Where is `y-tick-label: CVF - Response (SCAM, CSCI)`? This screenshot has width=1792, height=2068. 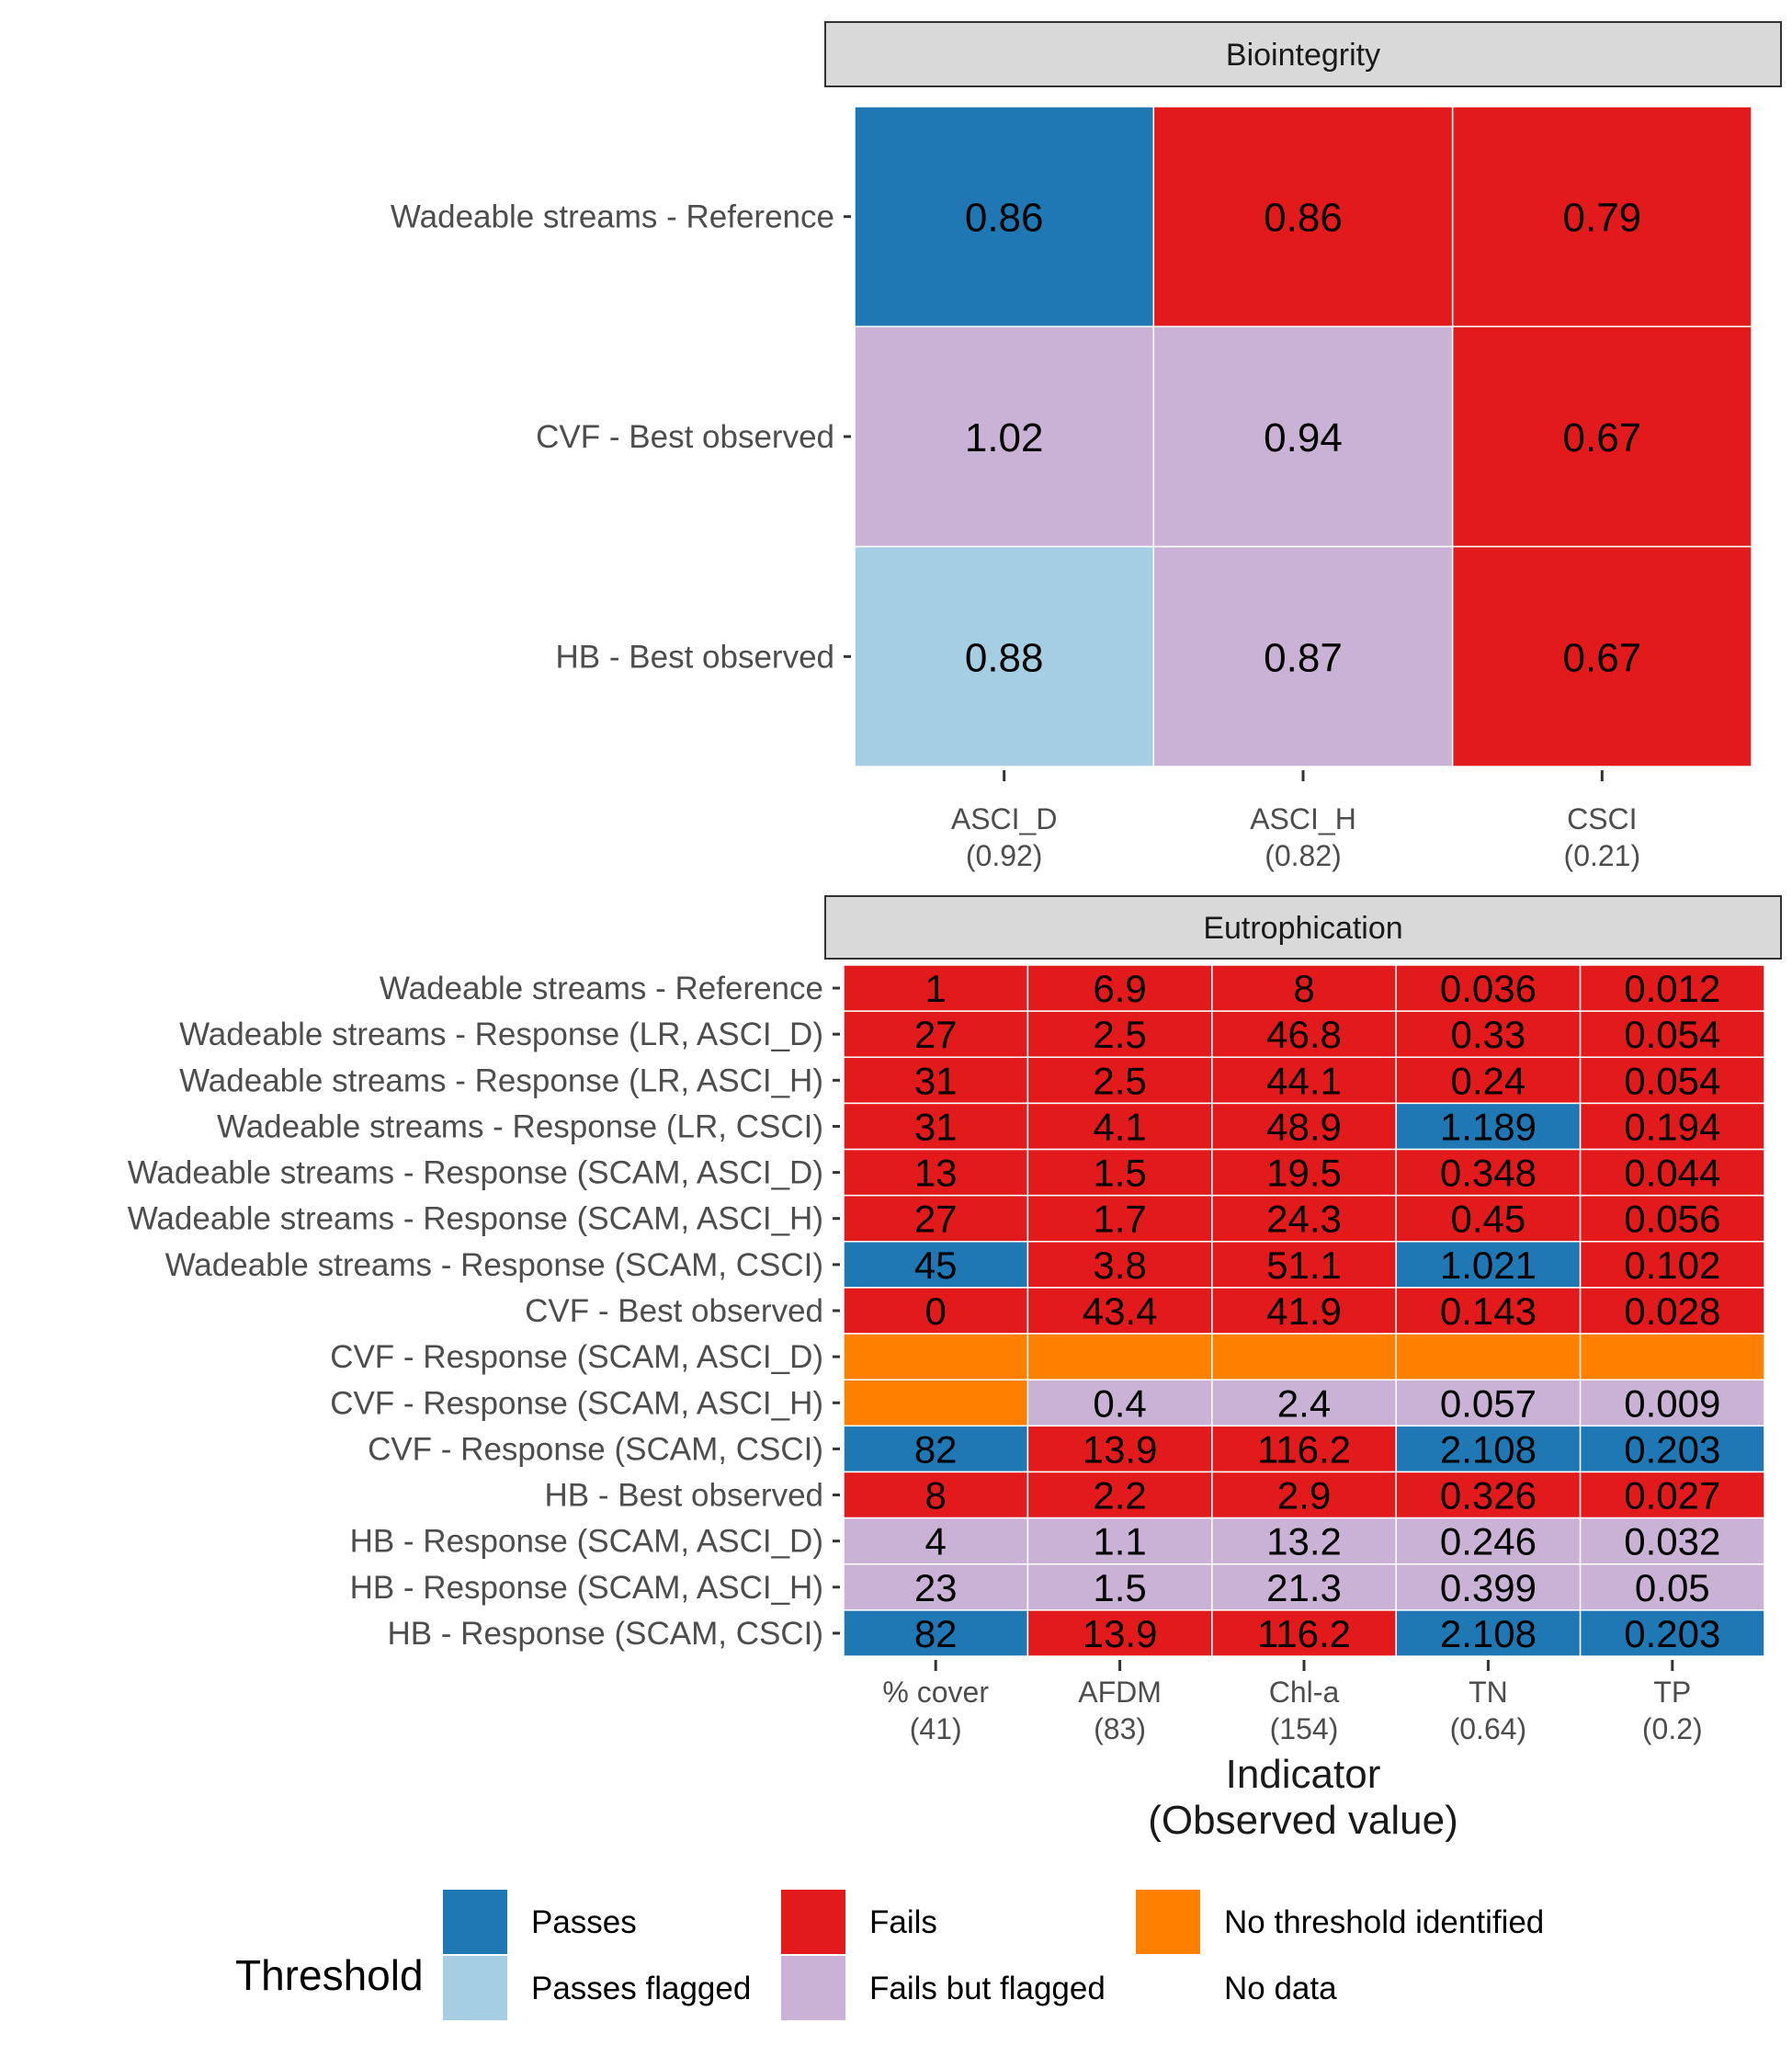
y-tick-label: CVF - Response (SCAM, CSCI) is located at coordinates (595, 1449).